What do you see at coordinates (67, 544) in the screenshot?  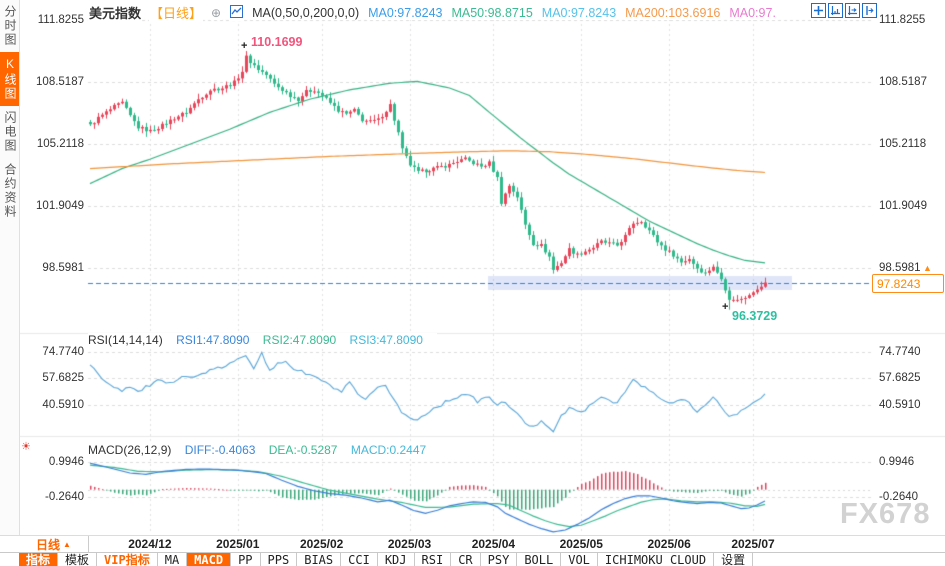 I see `chevron-up-icon: ▲` at bounding box center [67, 544].